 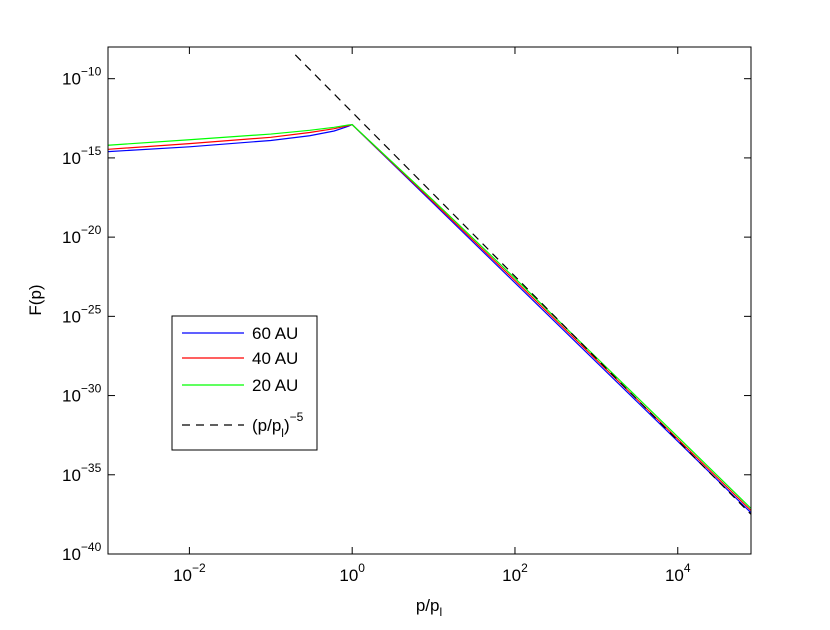 What do you see at coordinates (352, 573) in the screenshot?
I see `x-tick-label: 10⁰` at bounding box center [352, 573].